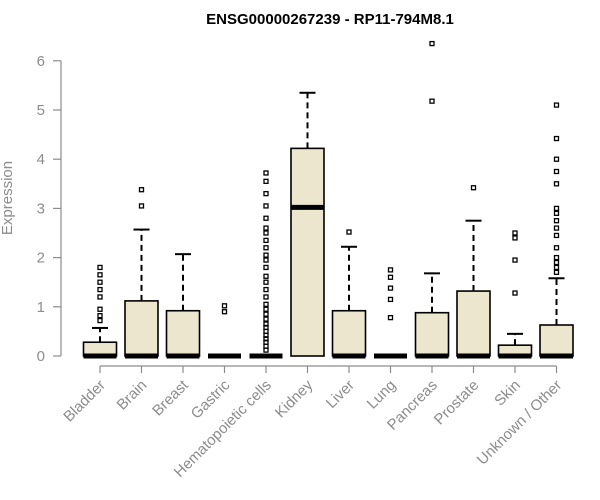 This screenshot has height=500, width=600. What do you see at coordinates (41, 208) in the screenshot?
I see `y-tick-label: 3` at bounding box center [41, 208].